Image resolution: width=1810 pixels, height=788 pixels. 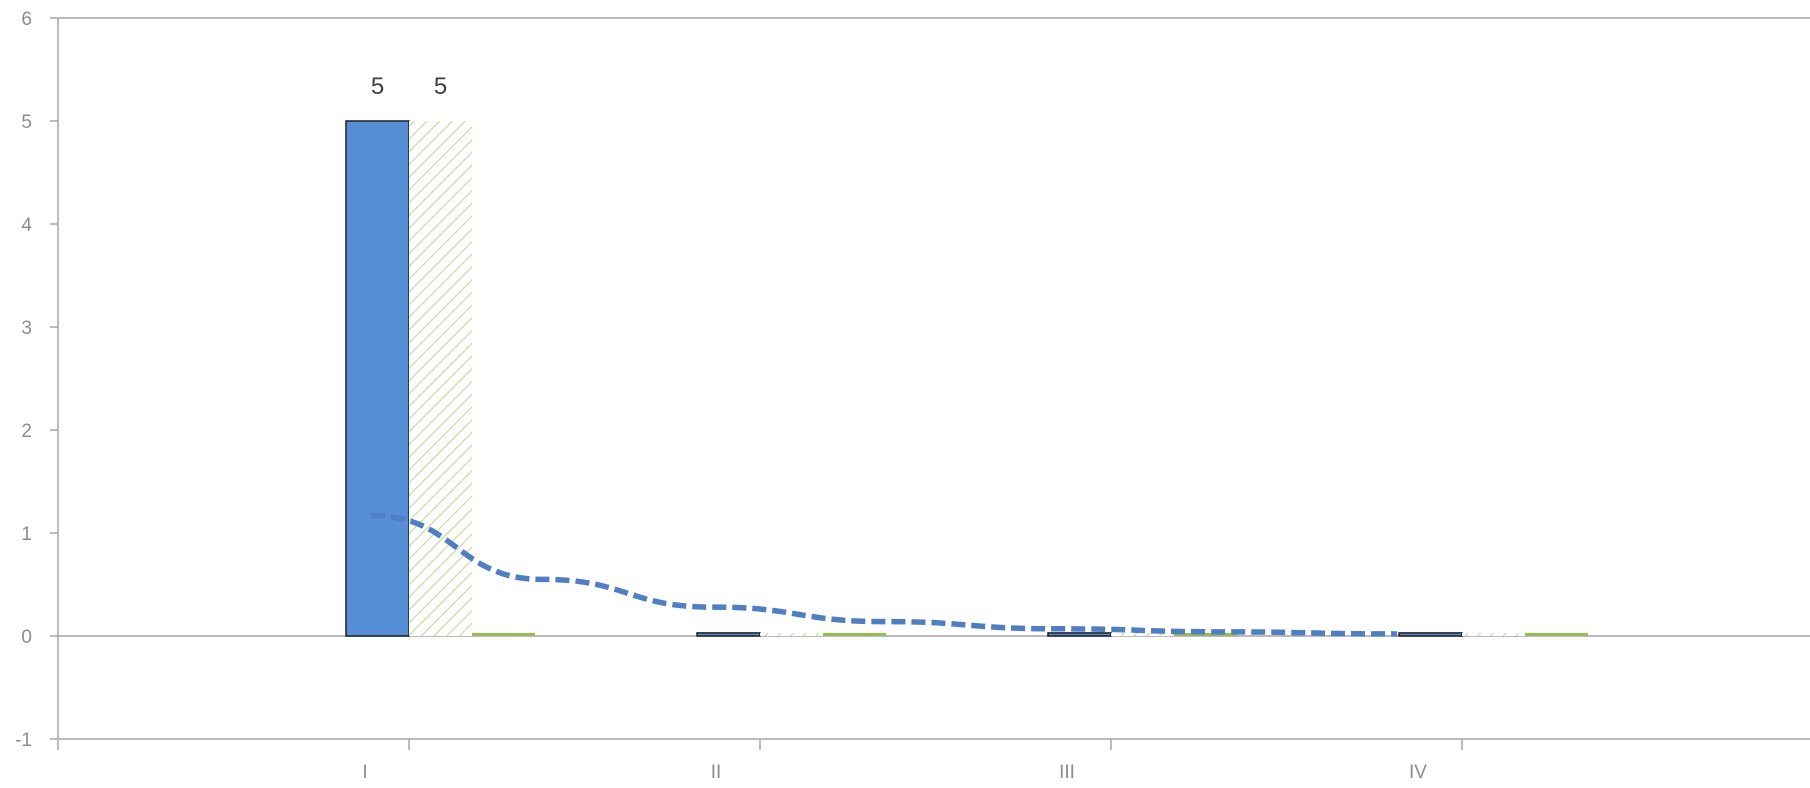 What do you see at coordinates (1430, 634) in the screenshot?
I see `bar-series-1-IV` at bounding box center [1430, 634].